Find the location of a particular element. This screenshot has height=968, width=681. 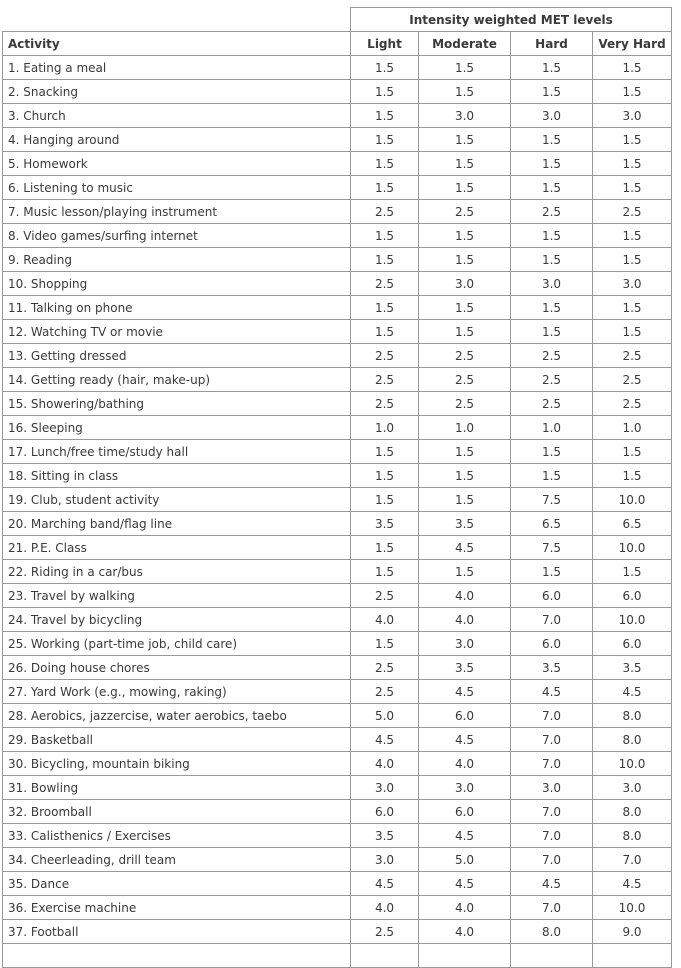

activity-cell: 2. Snacking is located at coordinates (176, 91).